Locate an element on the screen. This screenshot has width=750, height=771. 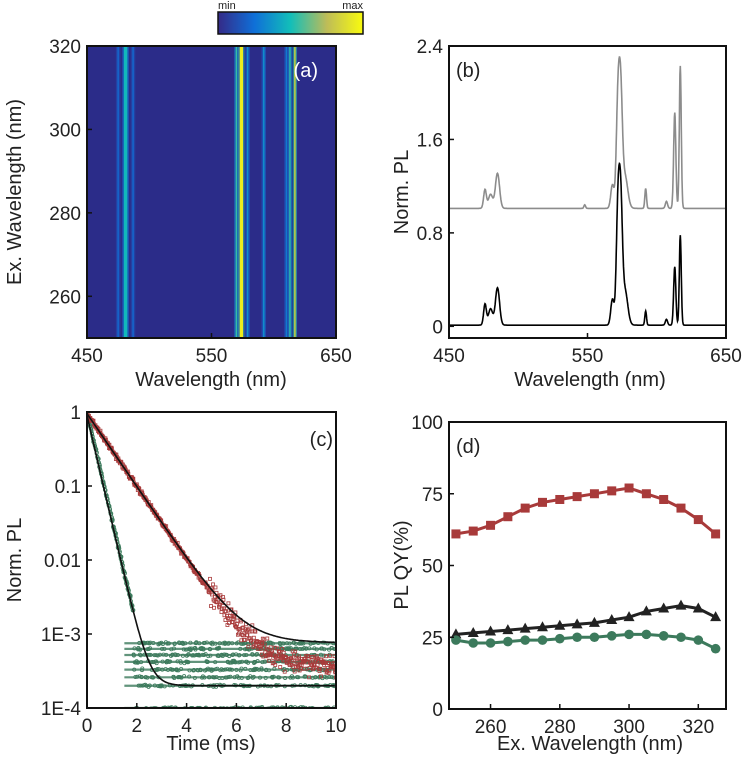
y-tick-label: 75 is located at coordinates (432, 495).